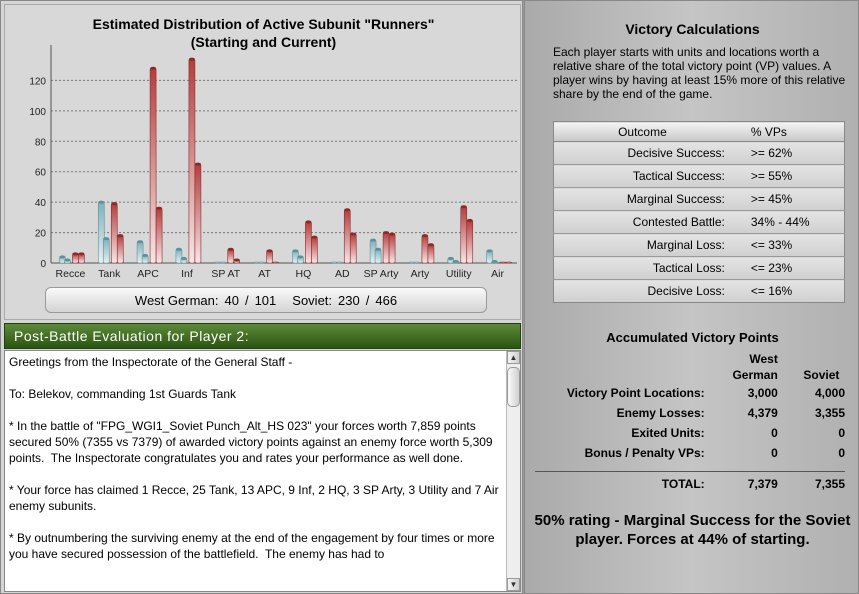 The width and height of the screenshot is (859, 594). What do you see at coordinates (312, 300) in the screenshot?
I see `soviet-label: Soviet:` at bounding box center [312, 300].